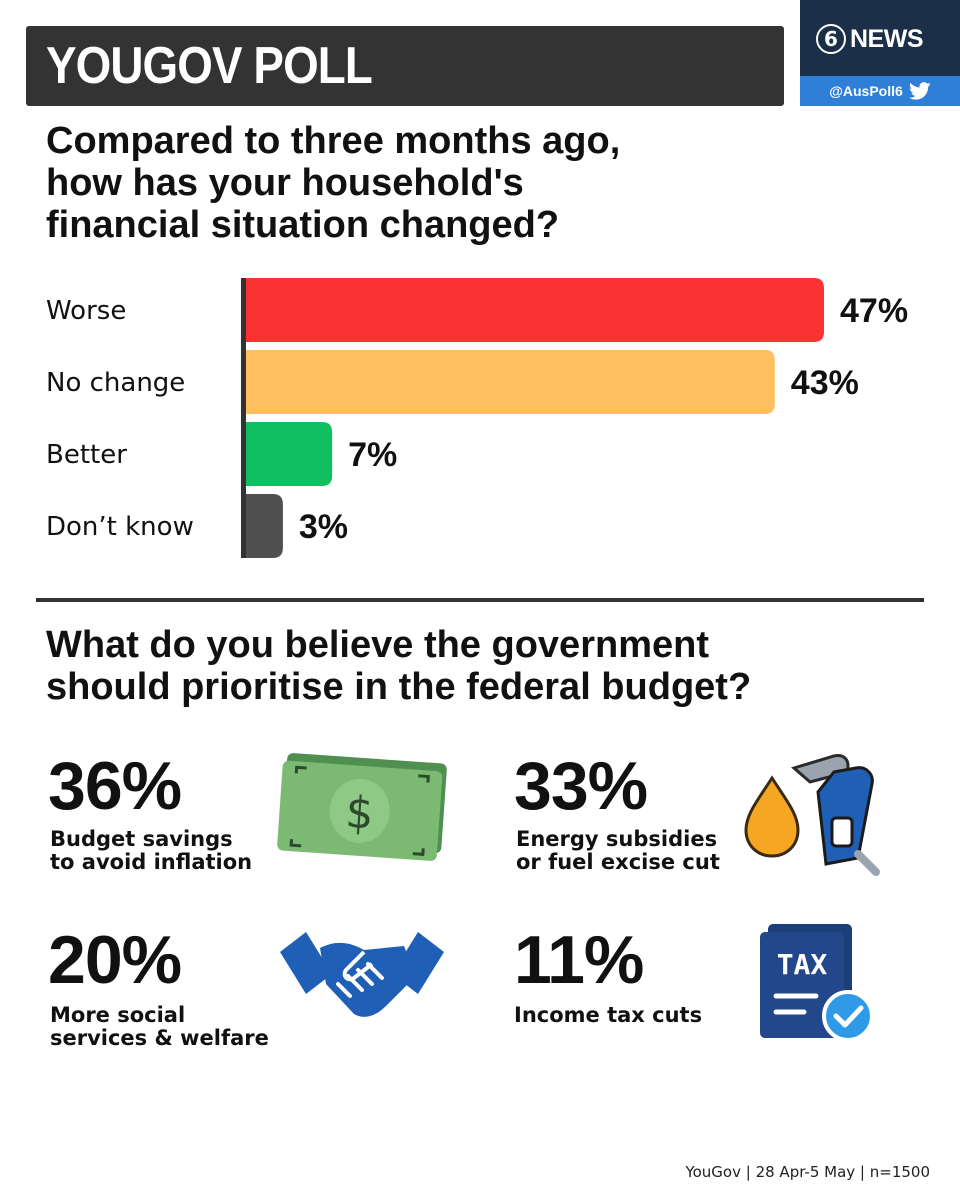 This screenshot has height=1200, width=960. What do you see at coordinates (151, 862) in the screenshot?
I see `priority-label-line: to avoid inflation` at bounding box center [151, 862].